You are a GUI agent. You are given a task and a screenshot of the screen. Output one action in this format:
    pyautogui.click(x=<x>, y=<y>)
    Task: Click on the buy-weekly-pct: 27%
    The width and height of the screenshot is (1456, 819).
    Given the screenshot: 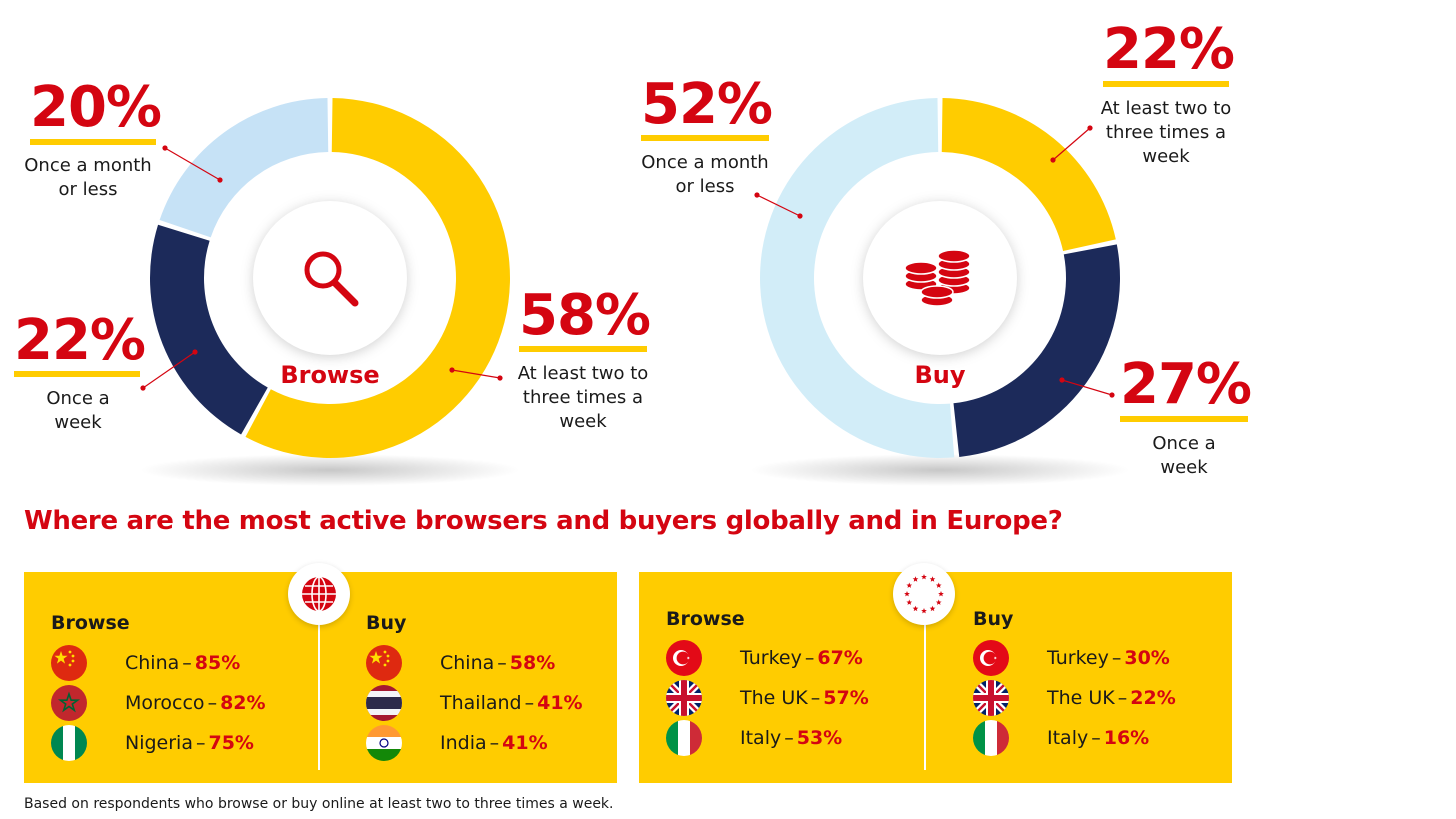 What is the action you would take?
    pyautogui.click(x=1186, y=384)
    